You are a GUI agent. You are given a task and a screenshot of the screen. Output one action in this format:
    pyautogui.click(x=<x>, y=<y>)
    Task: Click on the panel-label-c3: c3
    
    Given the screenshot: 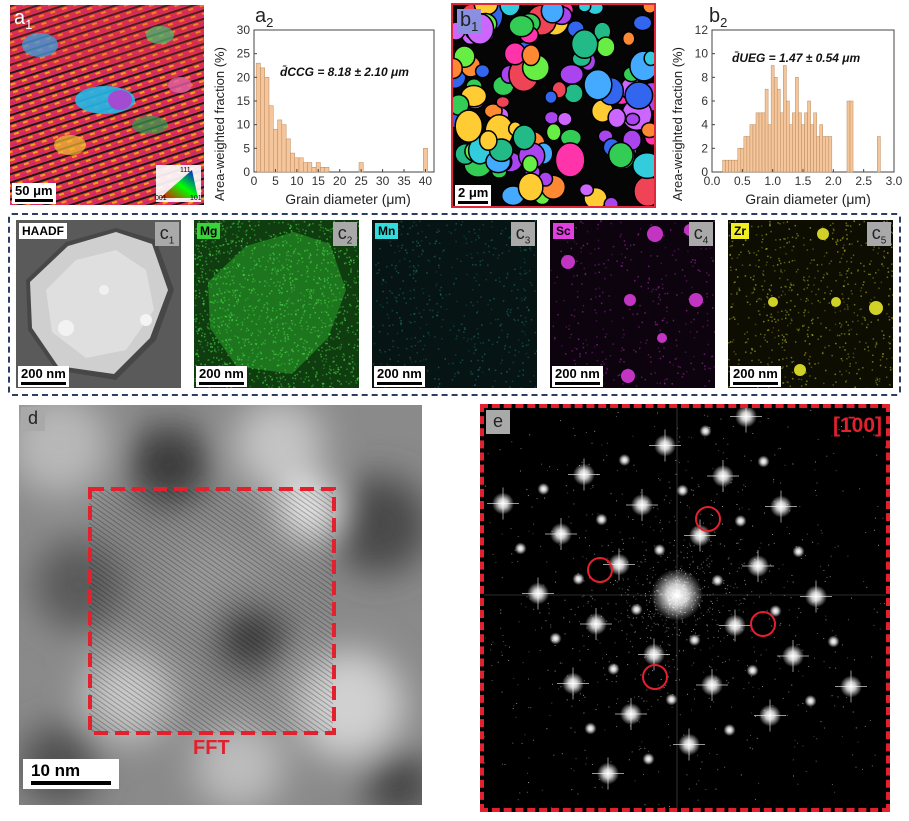 What is the action you would take?
    pyautogui.click(x=523, y=234)
    